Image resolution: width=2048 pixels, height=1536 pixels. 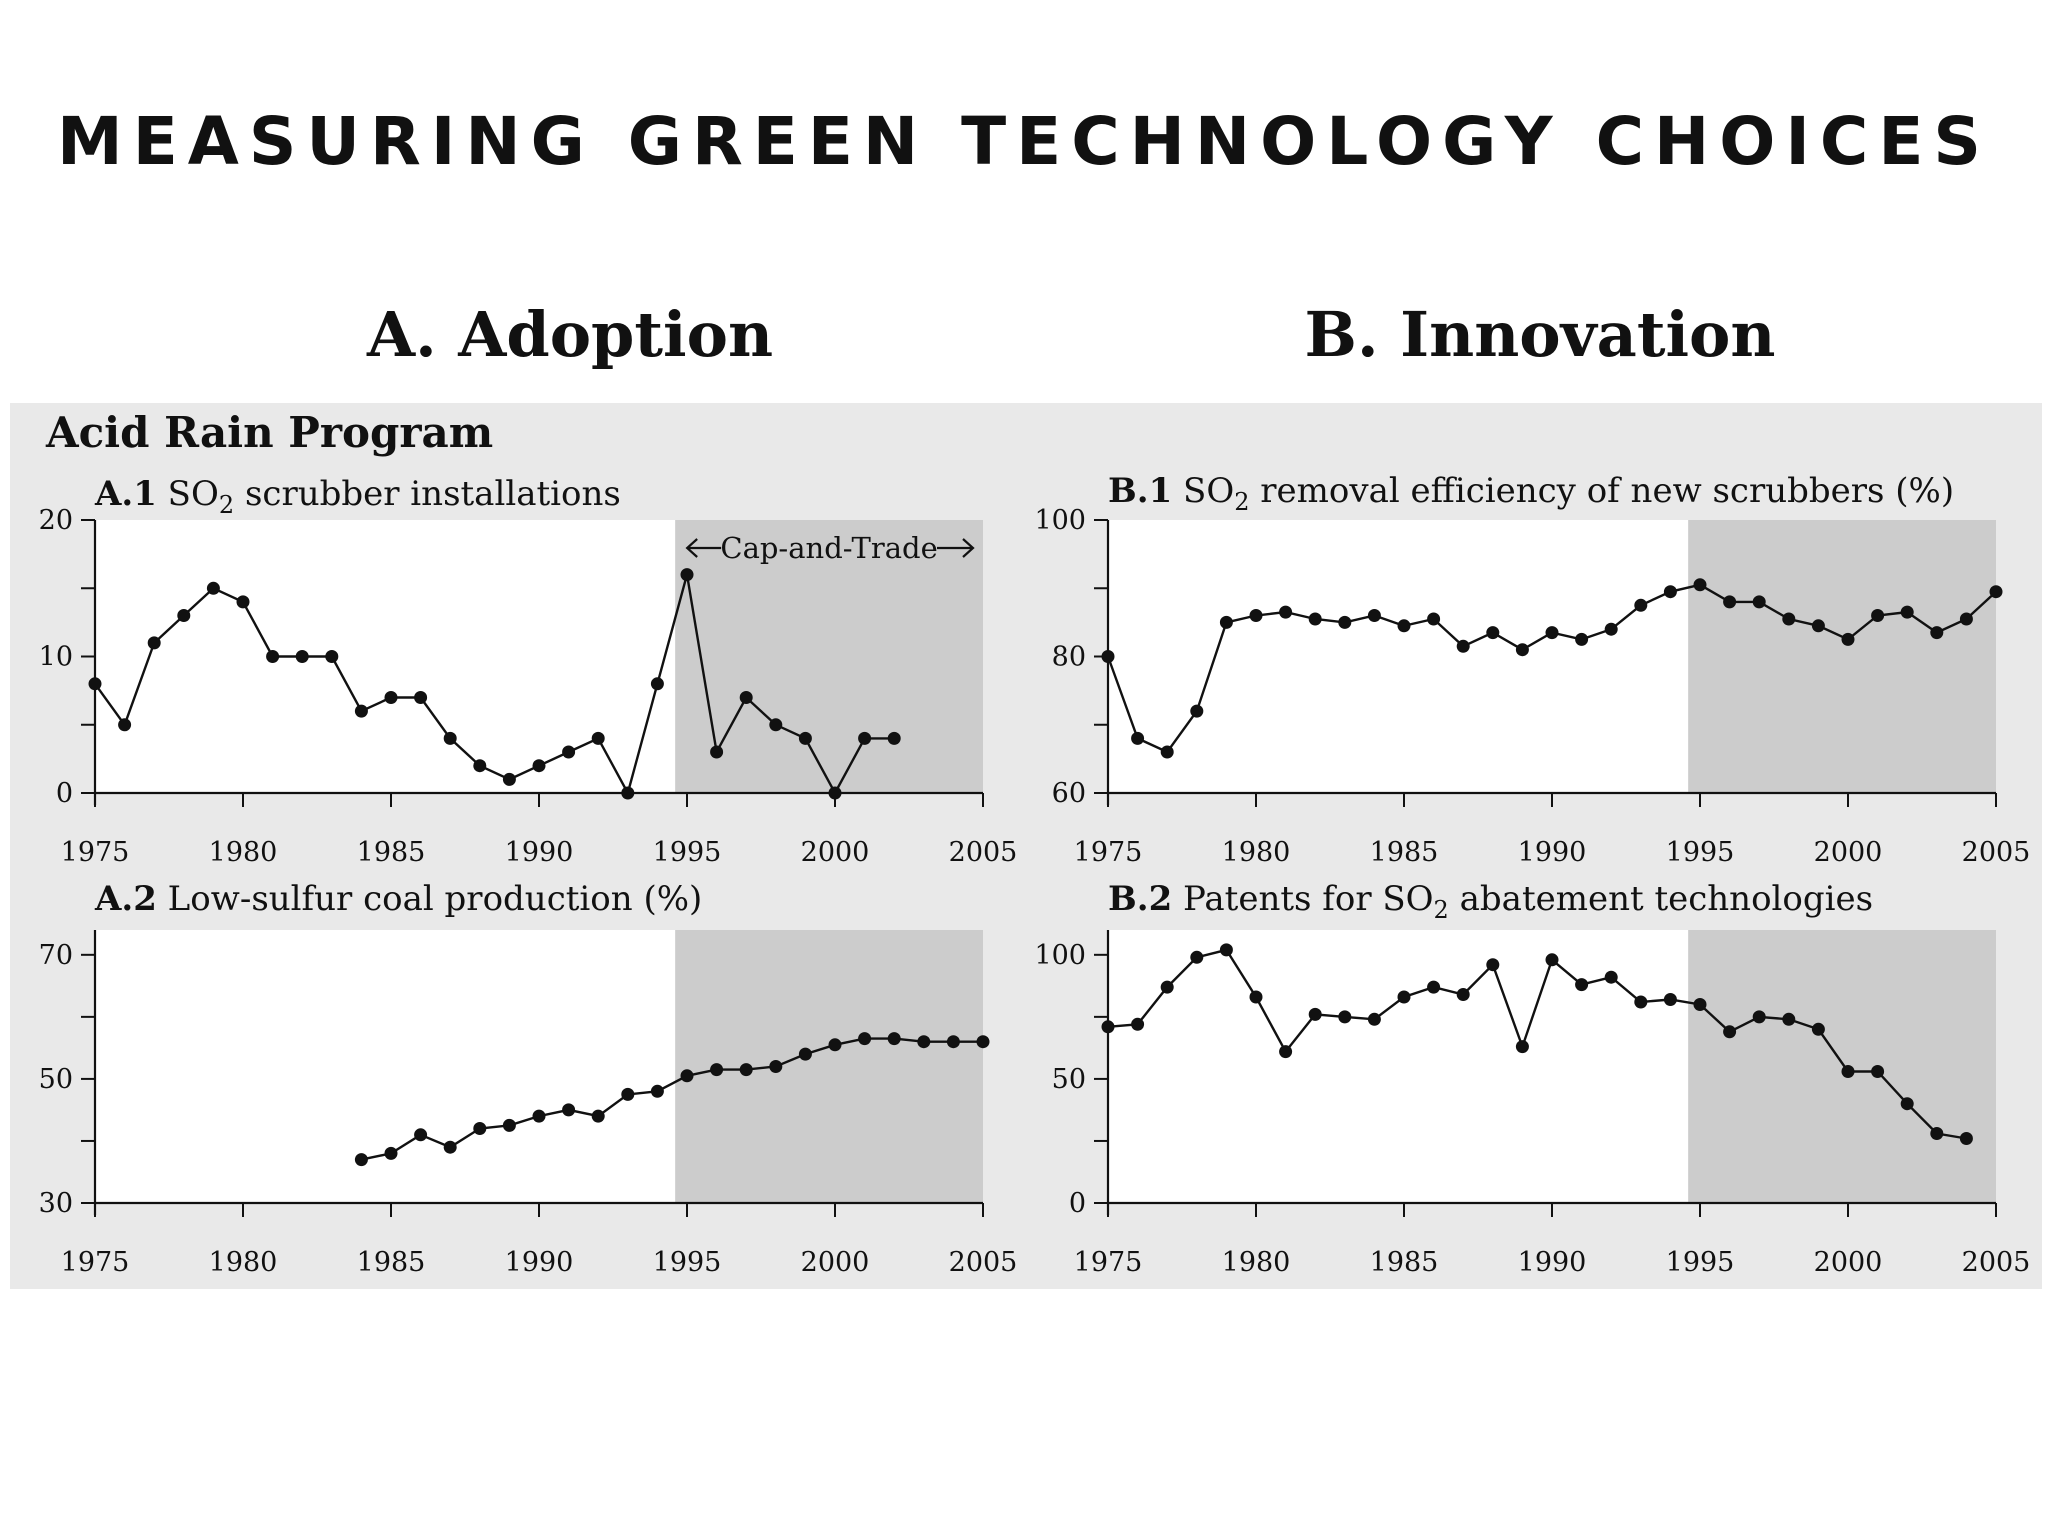 What do you see at coordinates (1256, 852) in the screenshot?
I see `x-tick-label: 1980` at bounding box center [1256, 852].